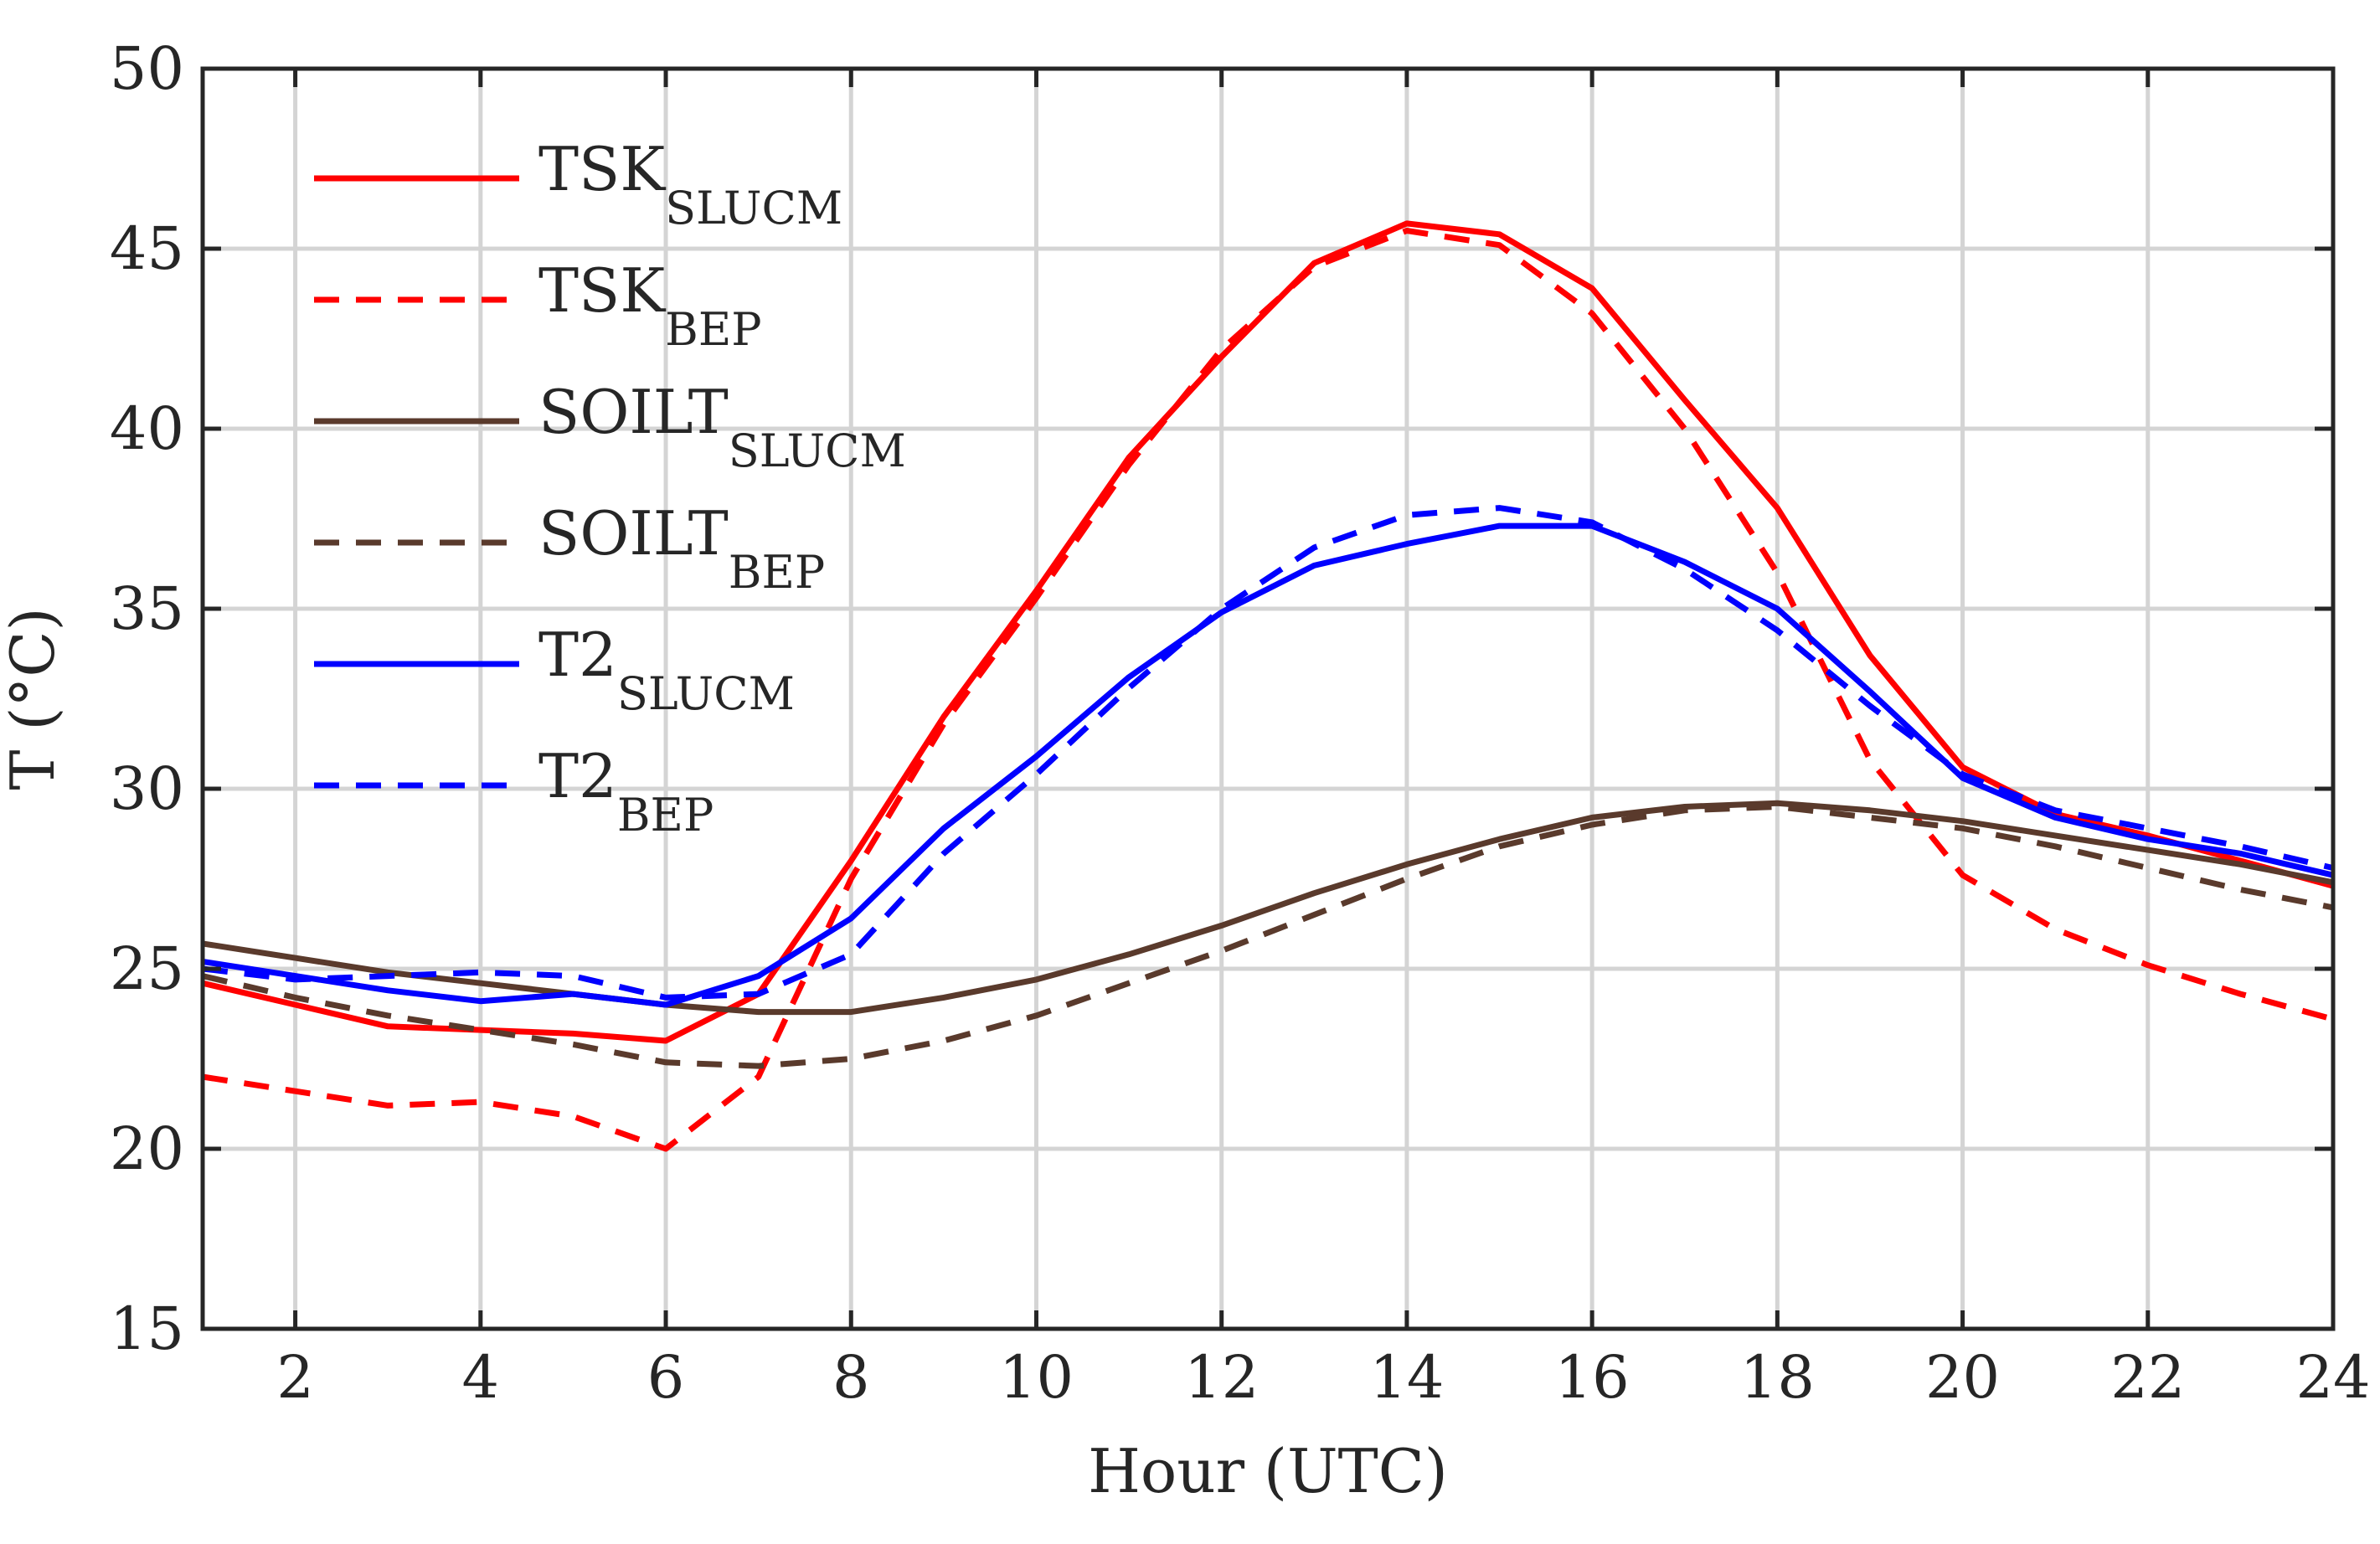  What do you see at coordinates (147, 1148) in the screenshot?
I see `y-tick-label: 20` at bounding box center [147, 1148].